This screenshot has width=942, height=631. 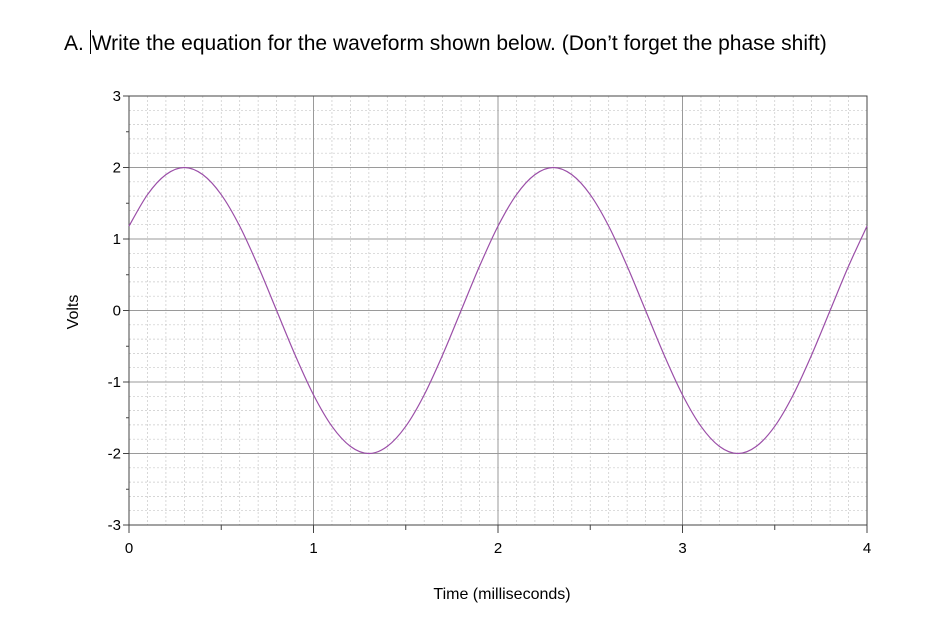 I want to click on x-tick-label: 4, so click(x=867, y=548).